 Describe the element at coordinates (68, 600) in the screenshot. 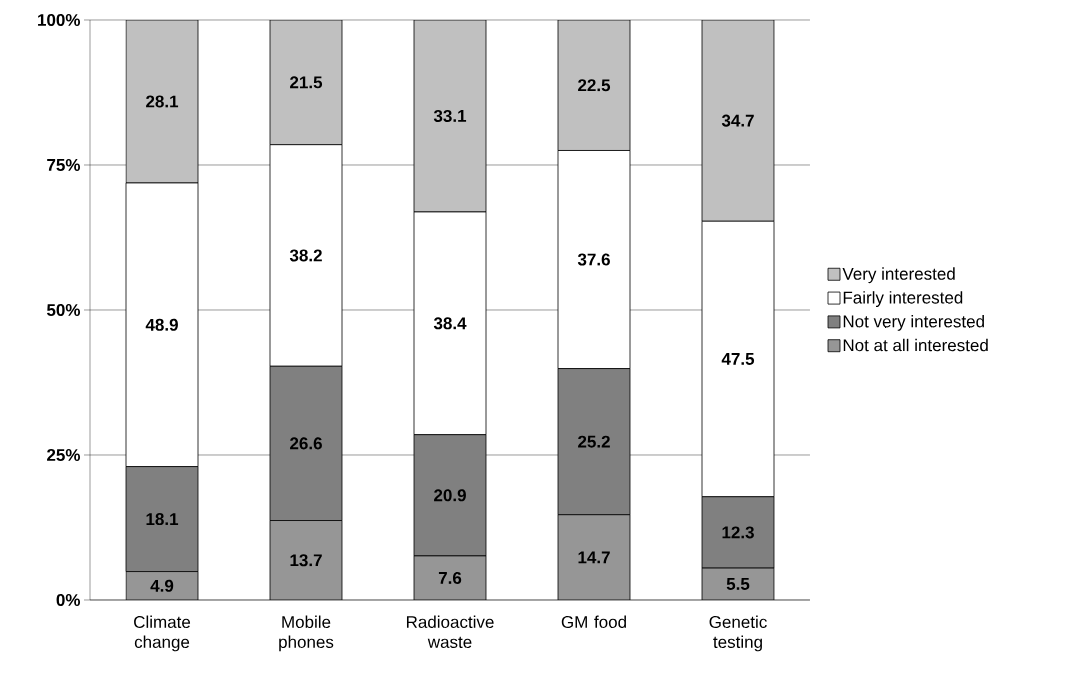

I see `y-tick-label: 0%` at that location.